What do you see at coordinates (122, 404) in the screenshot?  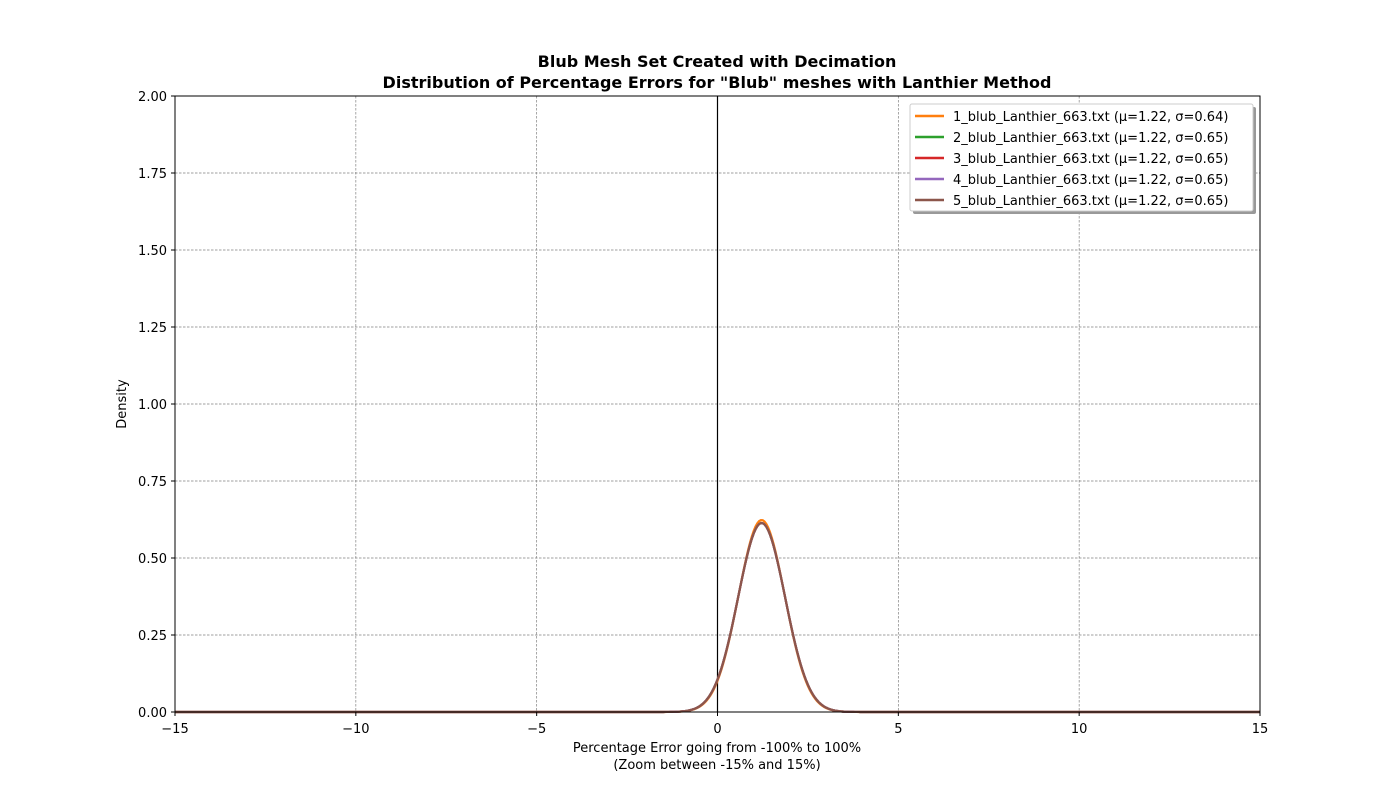 I see `y-axis-label: Density` at bounding box center [122, 404].